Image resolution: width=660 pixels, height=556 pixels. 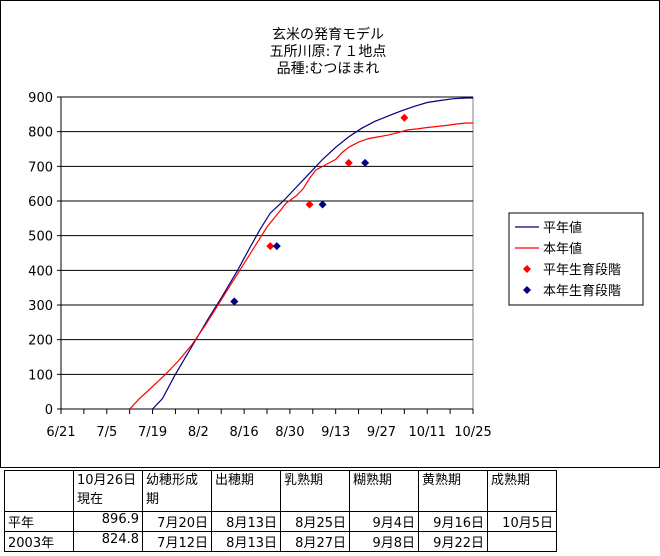 I want to click on header-heading: 出穂期, so click(x=235, y=480).